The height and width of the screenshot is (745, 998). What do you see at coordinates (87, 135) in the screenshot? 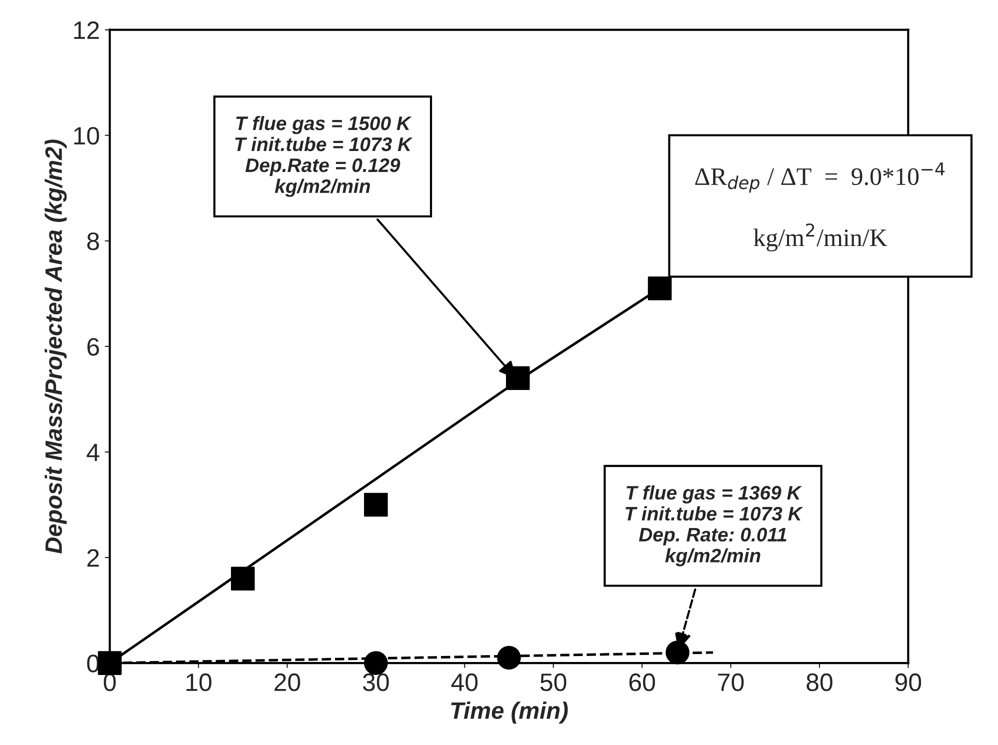
I see `y-tick-label: 10` at bounding box center [87, 135].